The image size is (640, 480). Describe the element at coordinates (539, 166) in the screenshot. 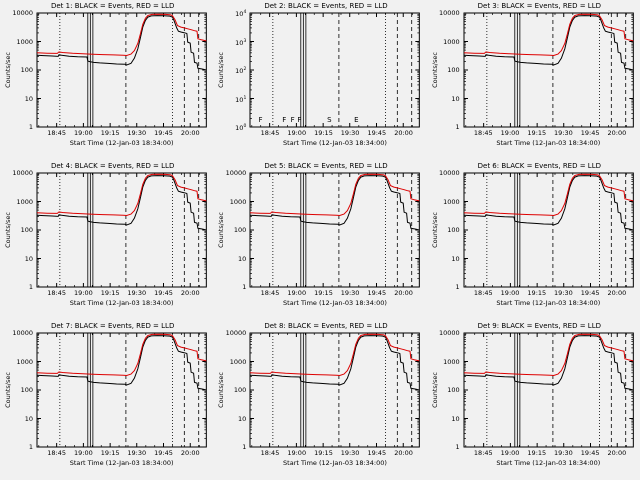

I see `chart-title: Det 6: BLACK = Events, RED = LLD` at that location.